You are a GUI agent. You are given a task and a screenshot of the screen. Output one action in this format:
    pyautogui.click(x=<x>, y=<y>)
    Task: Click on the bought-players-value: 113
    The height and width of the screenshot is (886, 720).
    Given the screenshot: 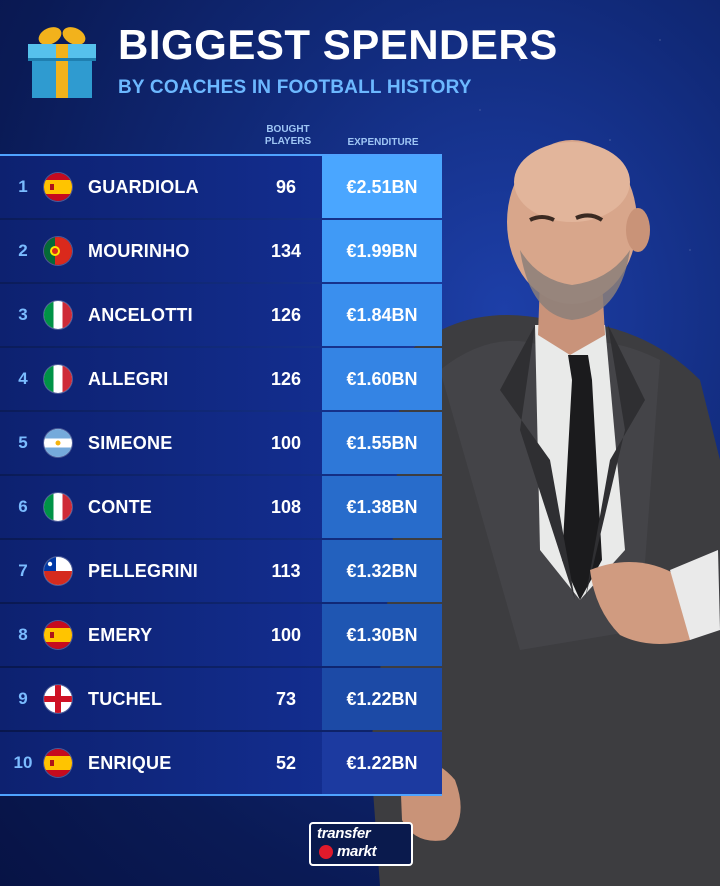 What is the action you would take?
    pyautogui.click(x=286, y=570)
    